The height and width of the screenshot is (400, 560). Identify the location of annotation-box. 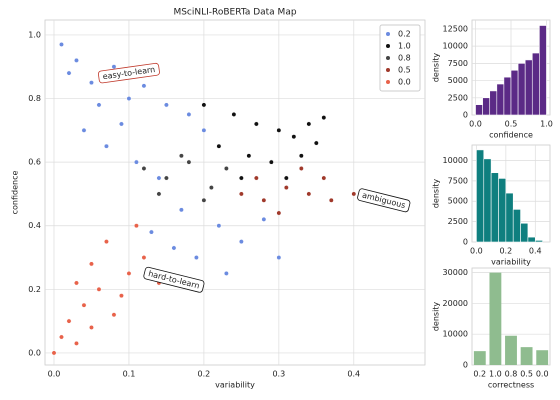
(128, 73).